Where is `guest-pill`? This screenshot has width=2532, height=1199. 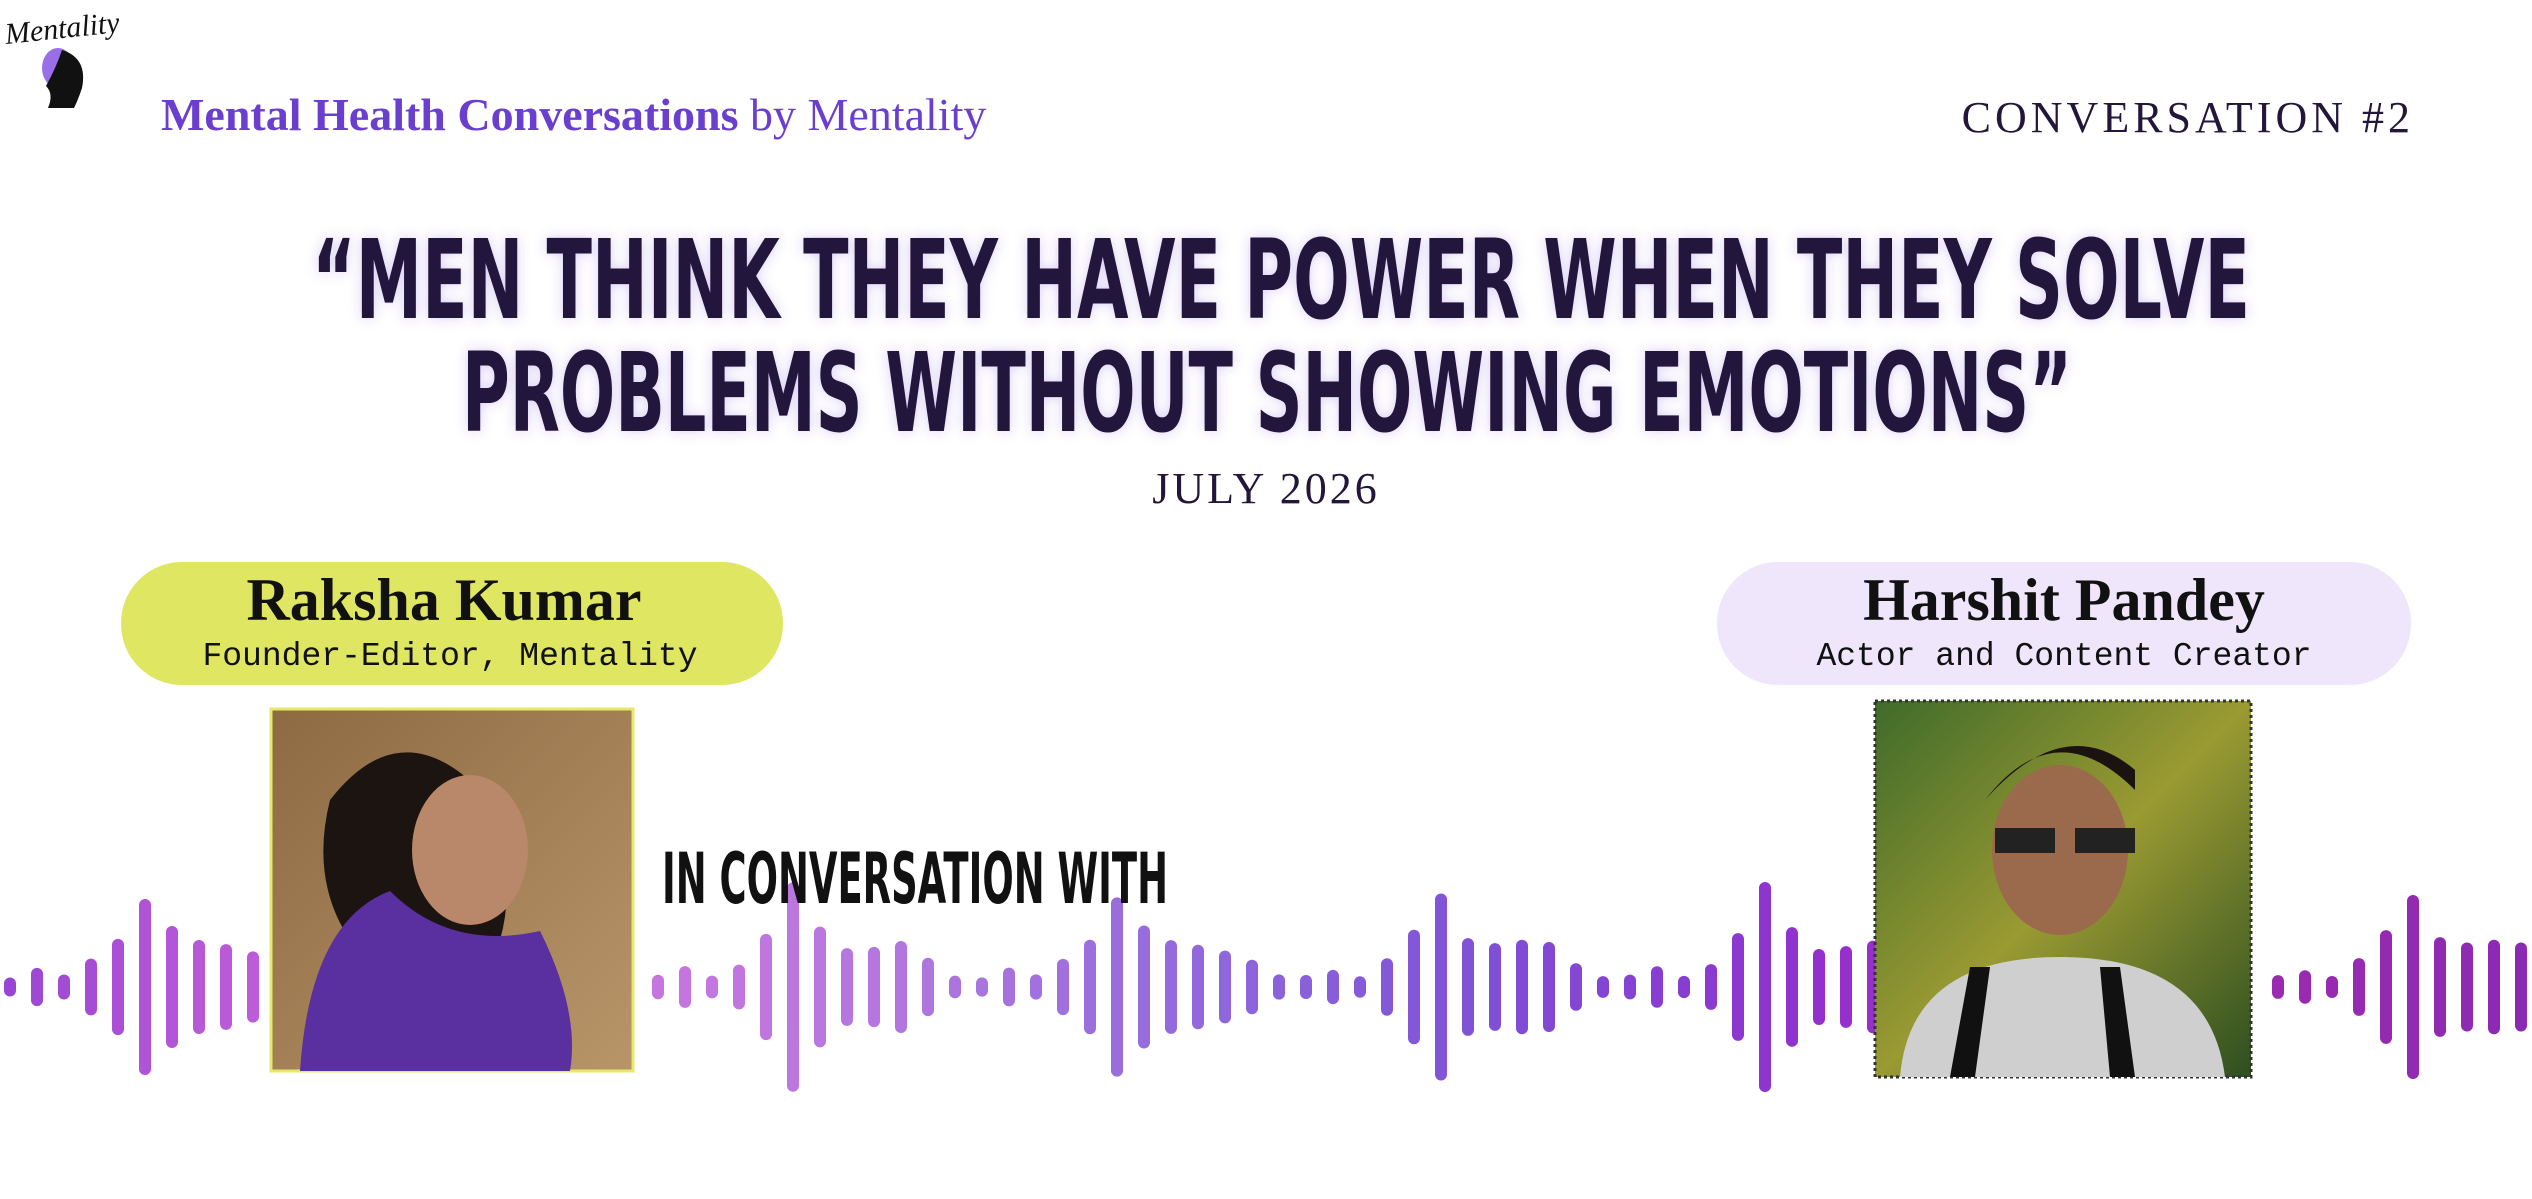 guest-pill is located at coordinates (2064, 623).